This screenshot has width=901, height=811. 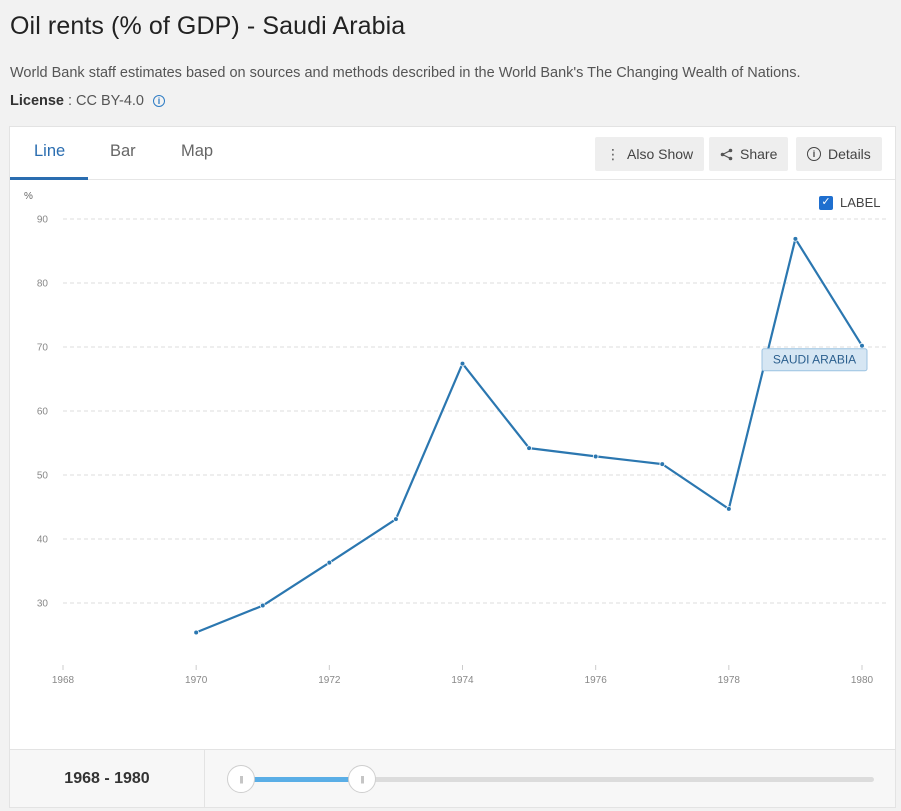 I want to click on share-button: Share, so click(x=749, y=154).